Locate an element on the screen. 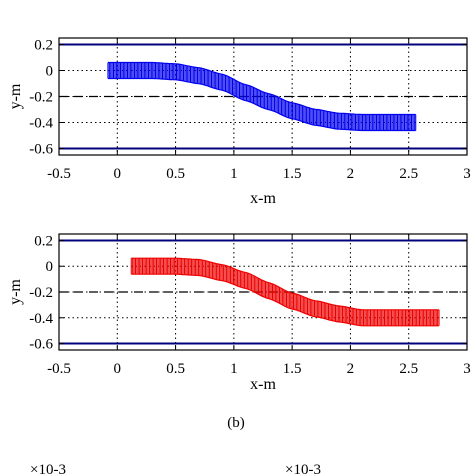 Image resolution: width=474 pixels, height=474 pixels. footer-exponent-right: ×10-3 is located at coordinates (303, 468).